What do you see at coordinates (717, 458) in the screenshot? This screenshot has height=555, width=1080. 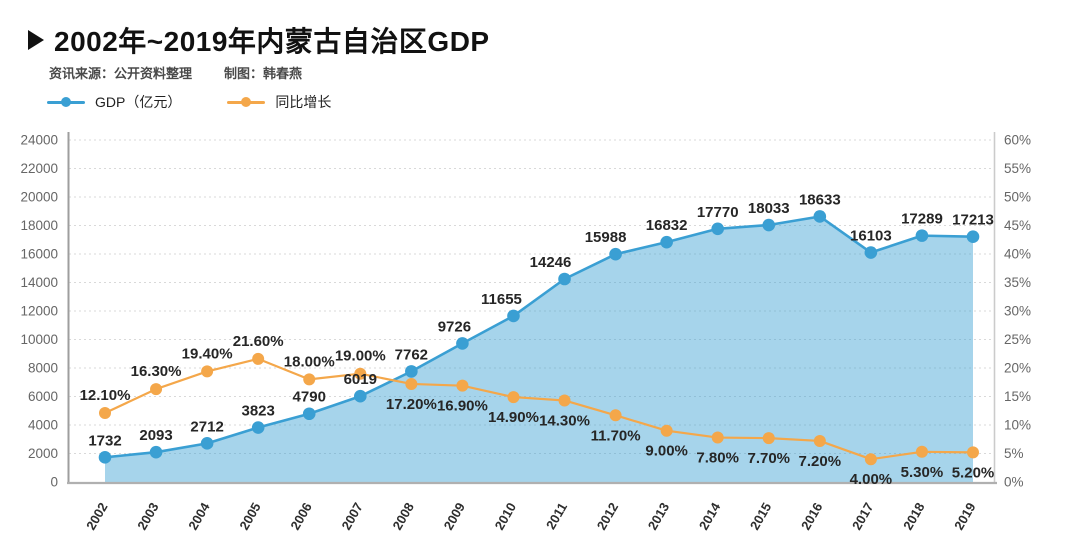 I see `growth-value-label: 7.80%` at bounding box center [717, 458].